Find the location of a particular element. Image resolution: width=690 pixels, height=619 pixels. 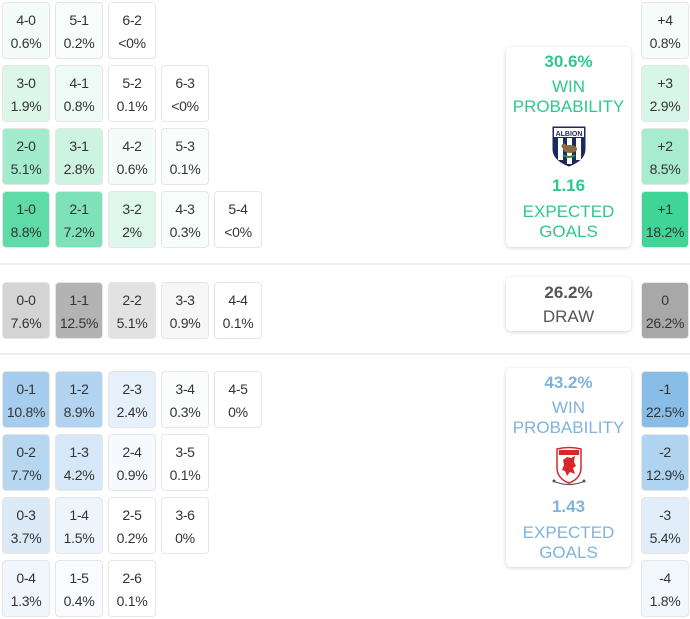

score-label: 2-6 is located at coordinates (132, 578).